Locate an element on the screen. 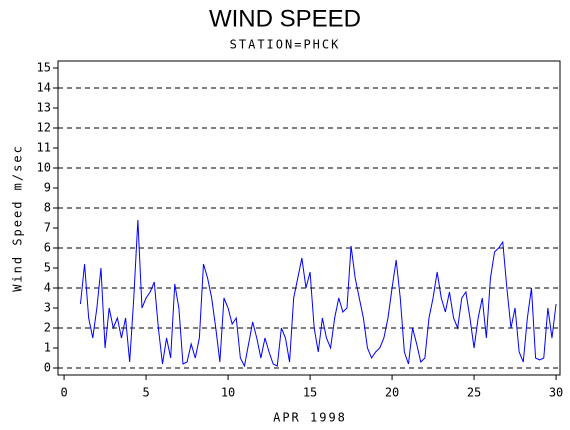 This screenshot has height=430, width=570. x-tick-label: 0 is located at coordinates (63, 393).